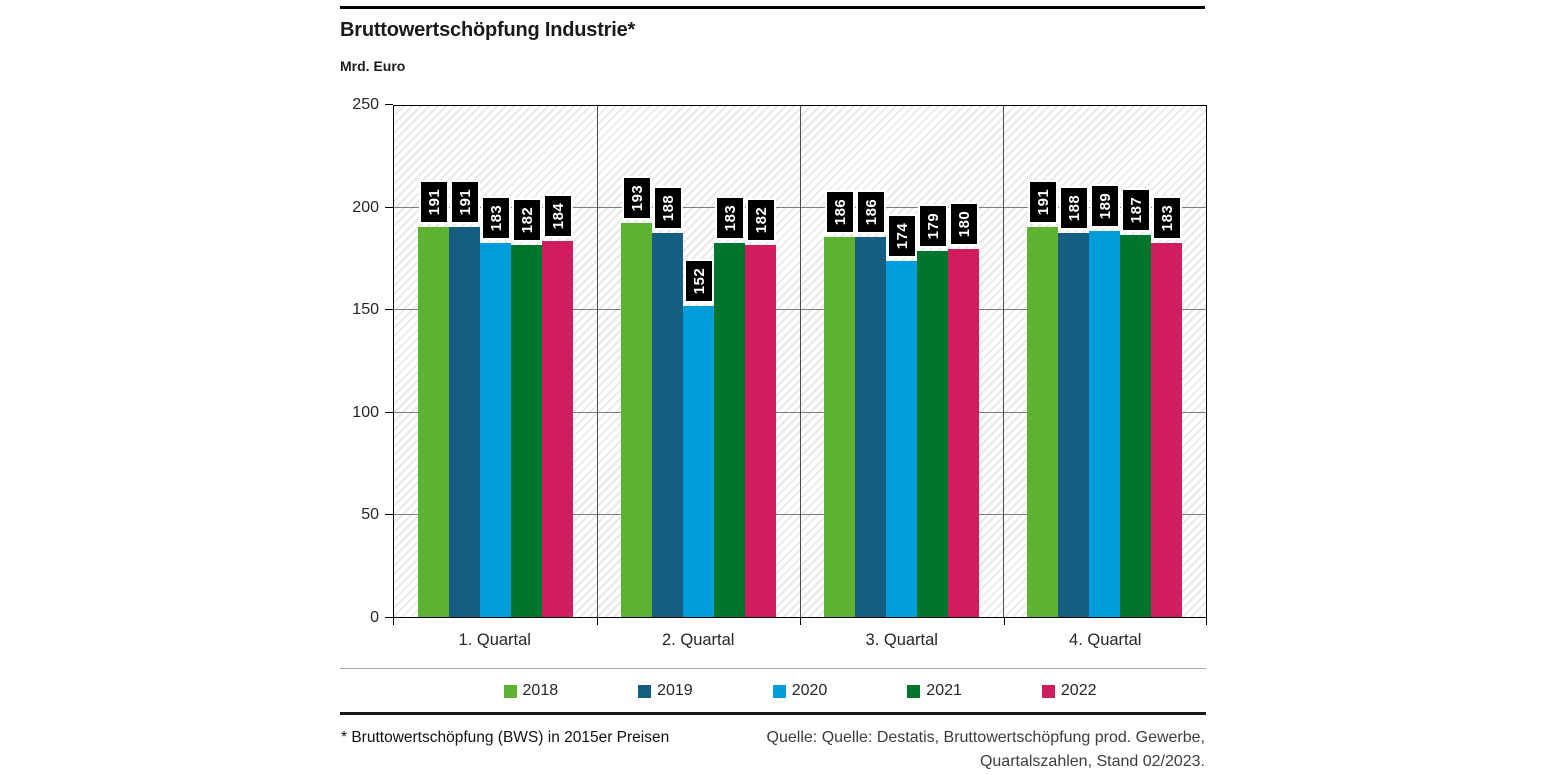 The height and width of the screenshot is (775, 1545). Describe the element at coordinates (365, 207) in the screenshot. I see `y-tick-label: 200` at that location.